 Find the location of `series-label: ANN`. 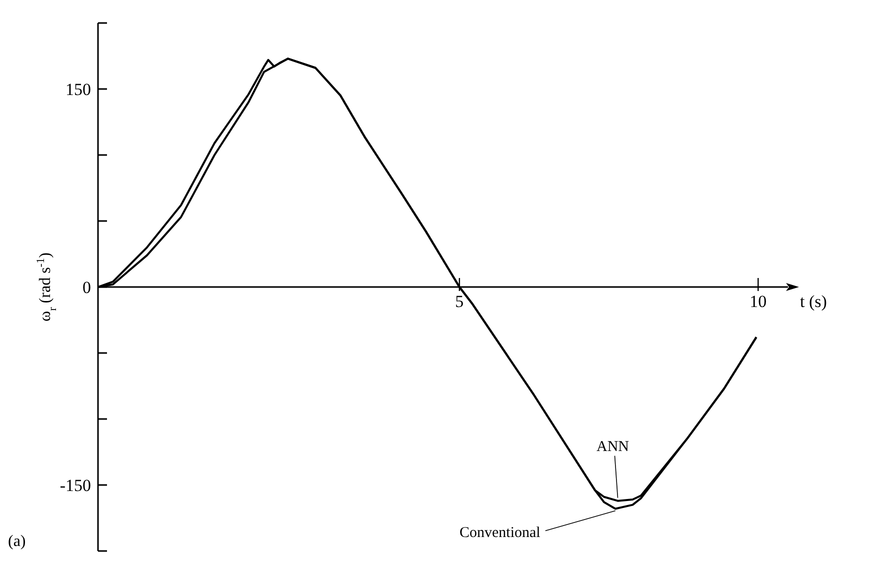

series-label: ANN is located at coordinates (613, 446).